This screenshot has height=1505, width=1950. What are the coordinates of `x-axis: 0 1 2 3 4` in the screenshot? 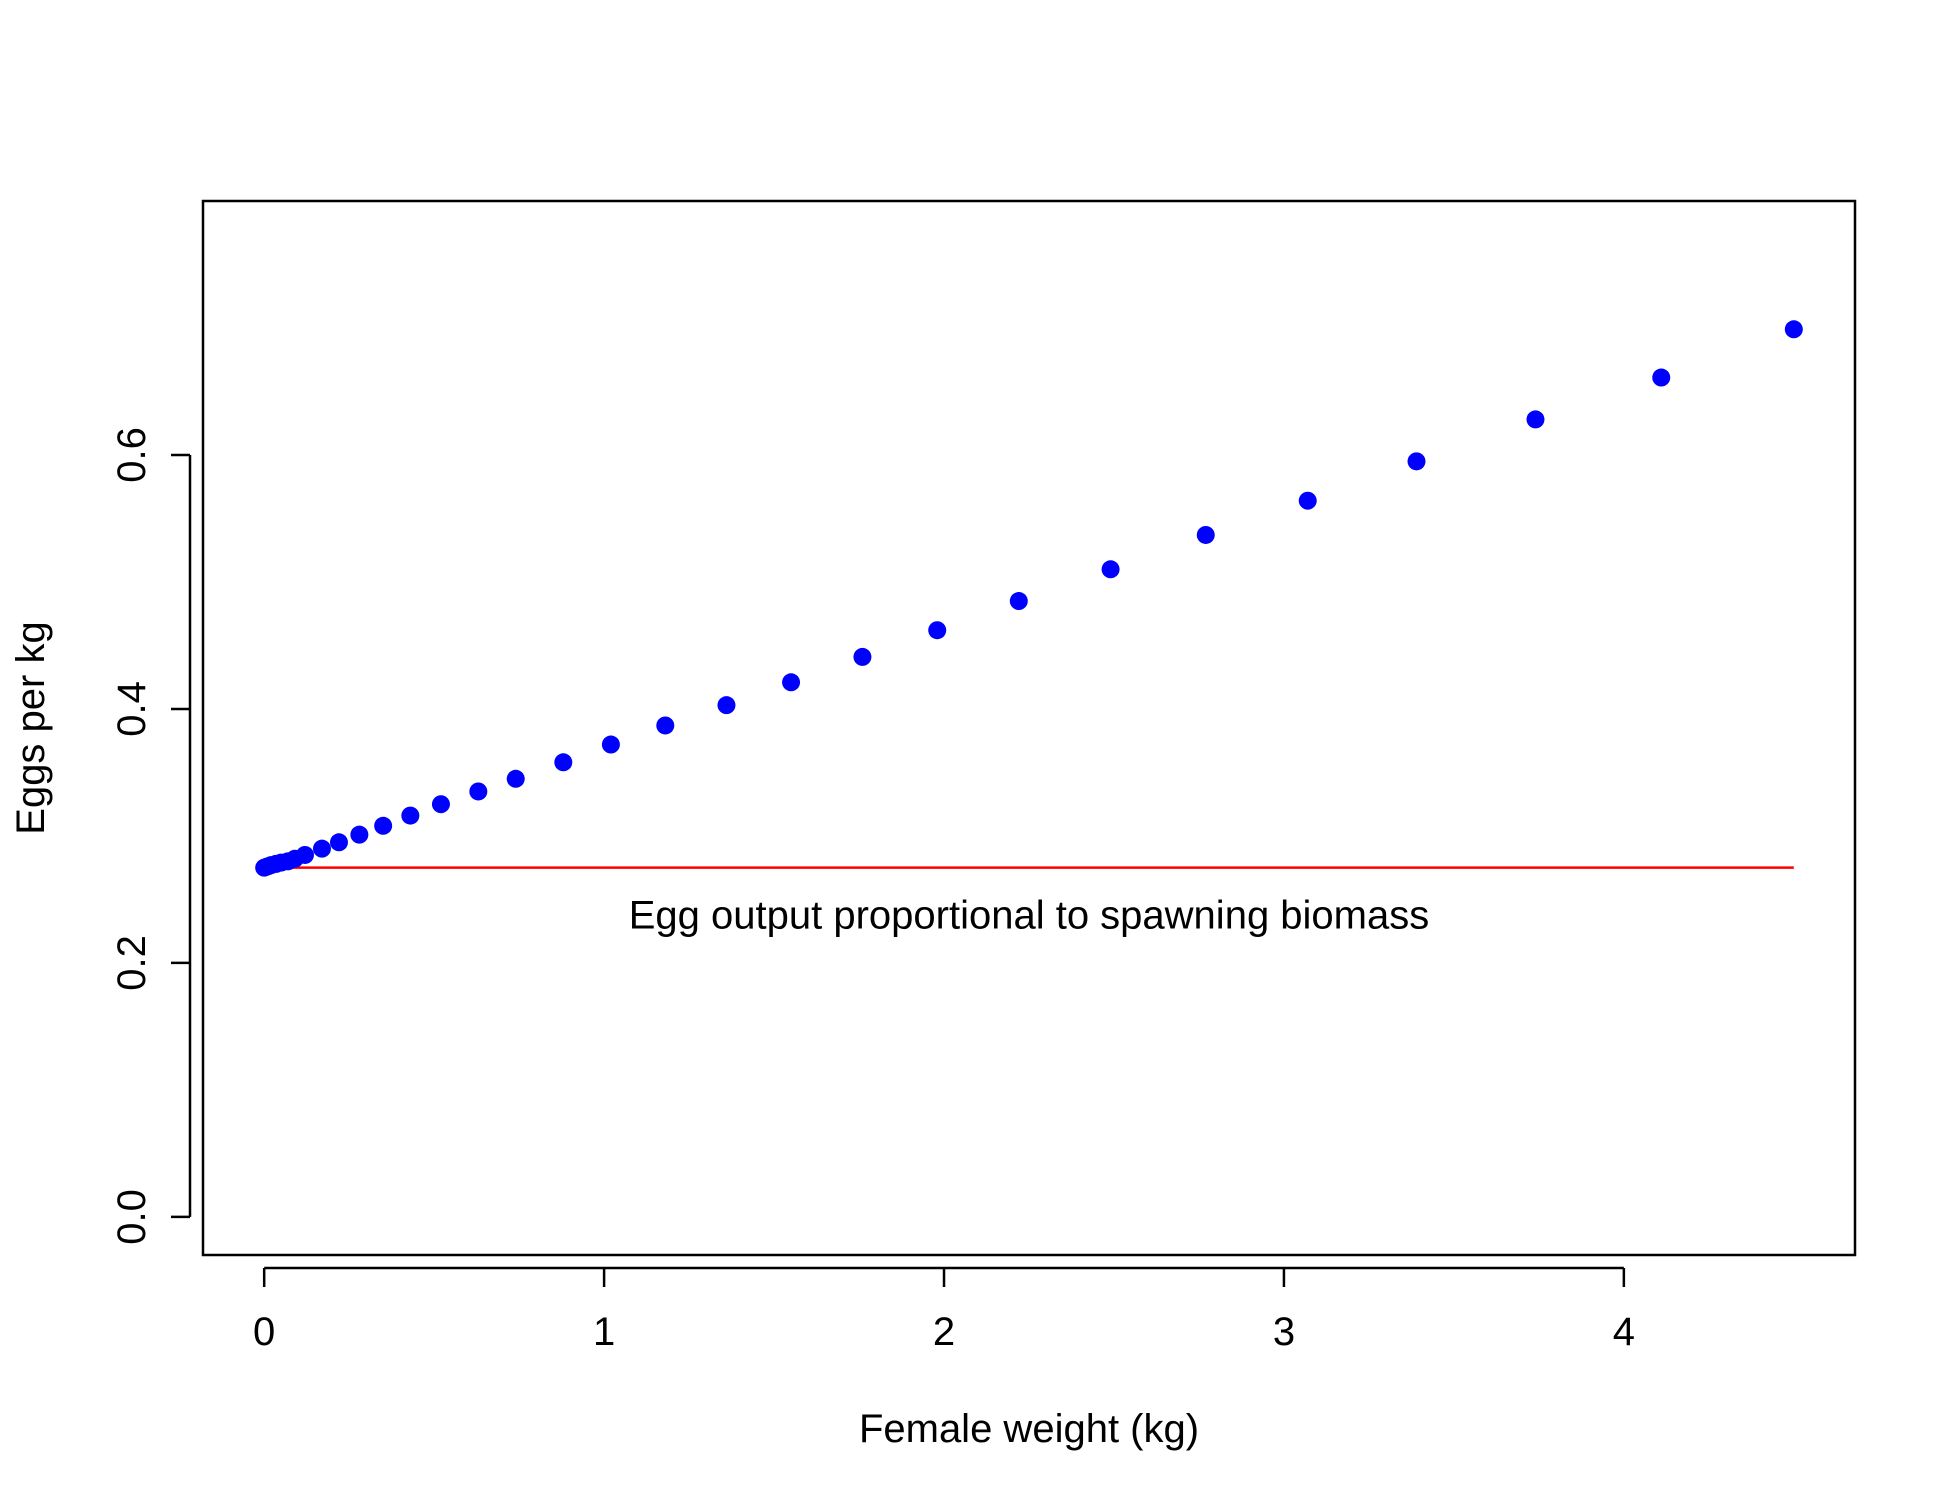 It's located at (944, 1310).